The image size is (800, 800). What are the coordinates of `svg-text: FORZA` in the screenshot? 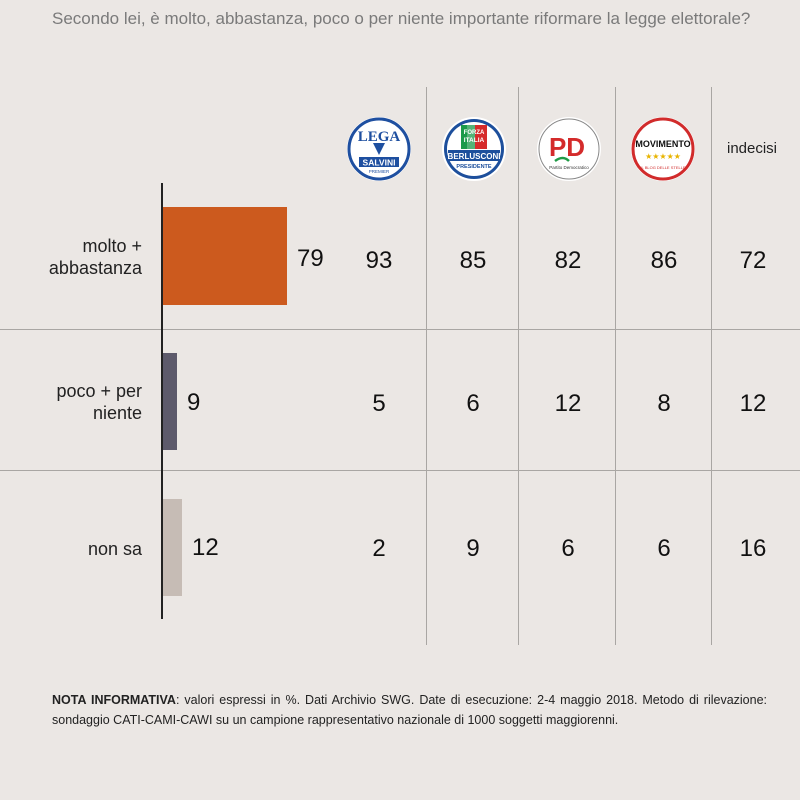 It's located at (474, 133).